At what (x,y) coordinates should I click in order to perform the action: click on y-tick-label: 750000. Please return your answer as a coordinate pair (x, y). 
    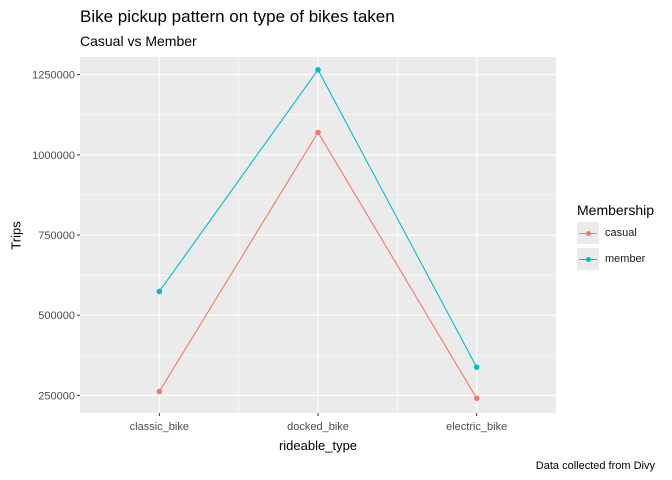
    Looking at the image, I should click on (56, 236).